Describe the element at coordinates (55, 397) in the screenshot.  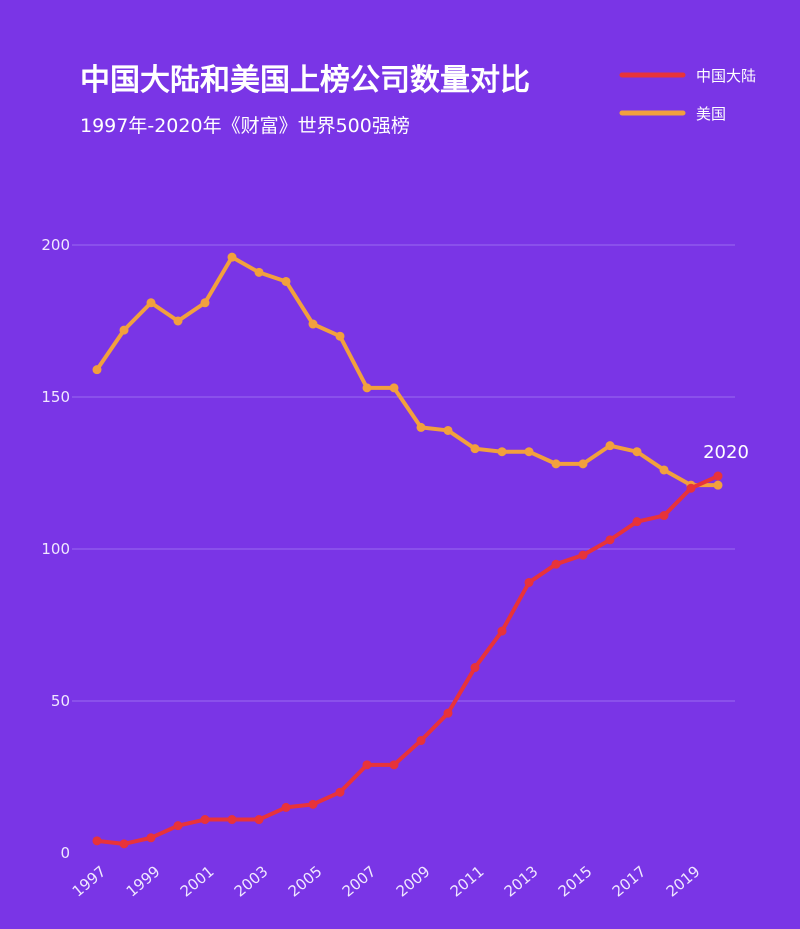
I see `y-tick-label: 150` at that location.